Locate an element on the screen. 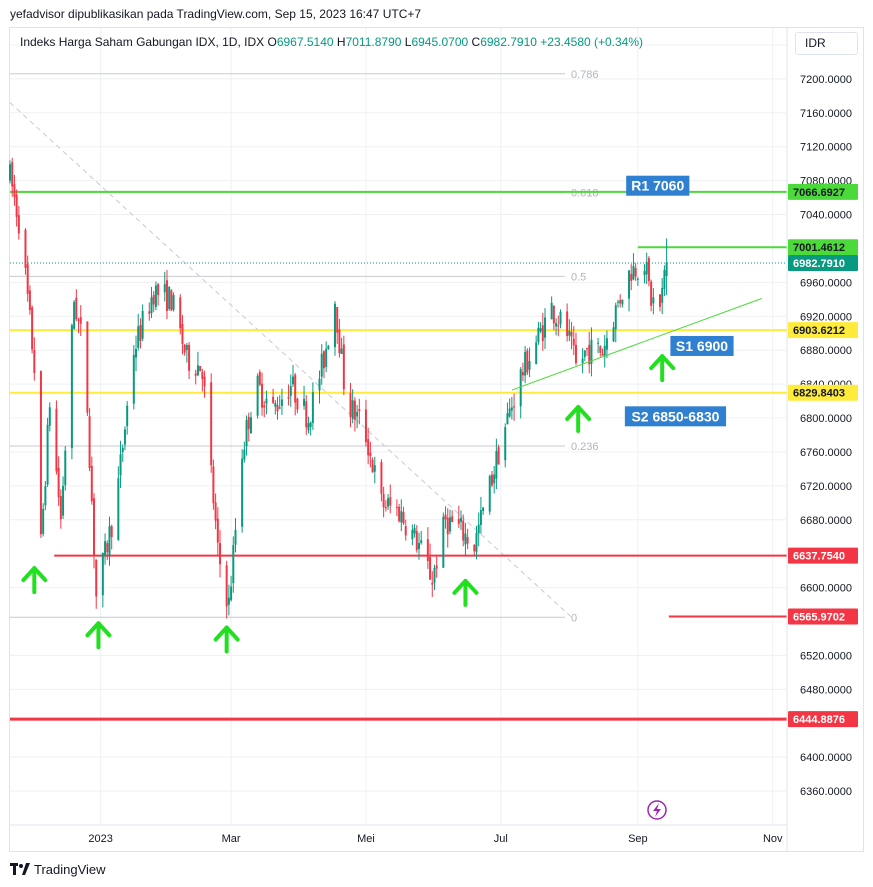 This screenshot has width=873, height=887. price-tag is located at coordinates (823, 191).